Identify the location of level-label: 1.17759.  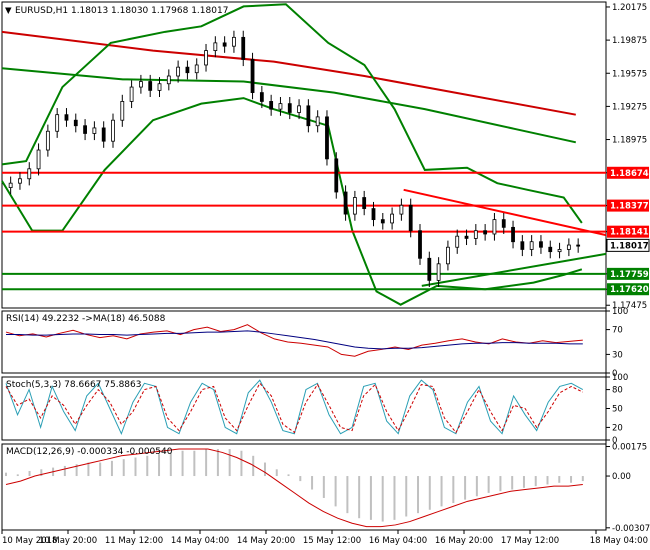
(629, 275).